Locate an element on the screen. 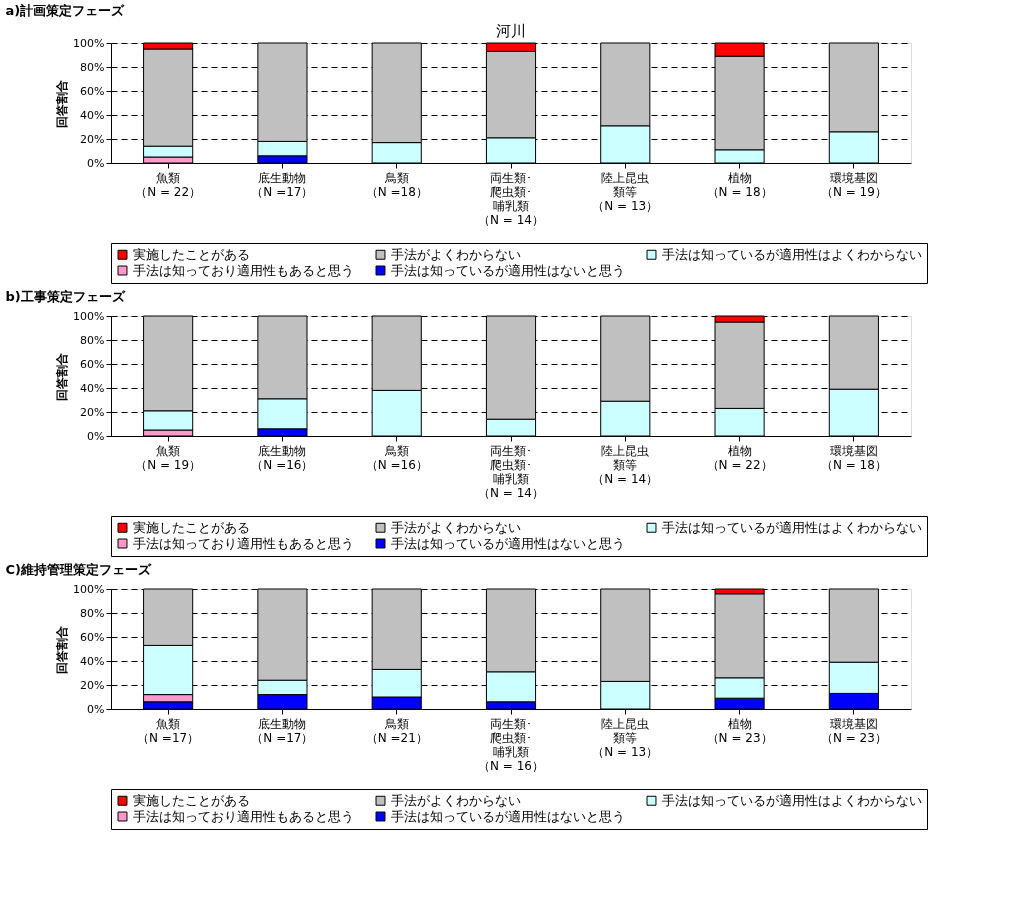  x-tick-label: 植物（N = 23） is located at coordinates (739, 730).